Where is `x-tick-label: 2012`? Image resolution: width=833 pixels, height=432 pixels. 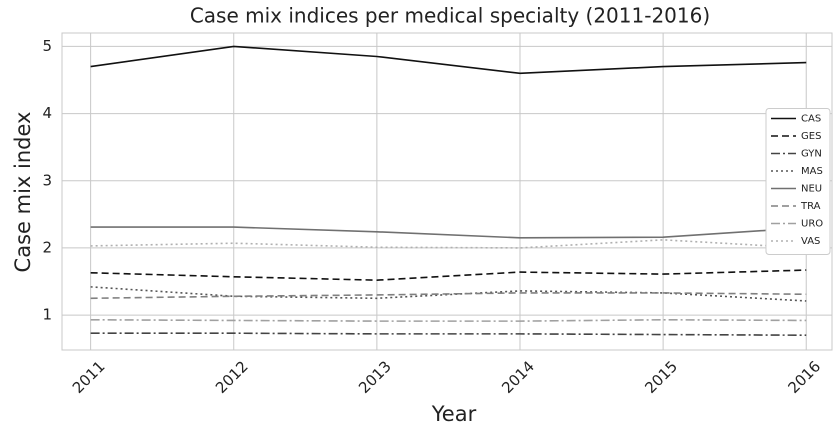
x-tick-label: 2012 is located at coordinates (232, 377).